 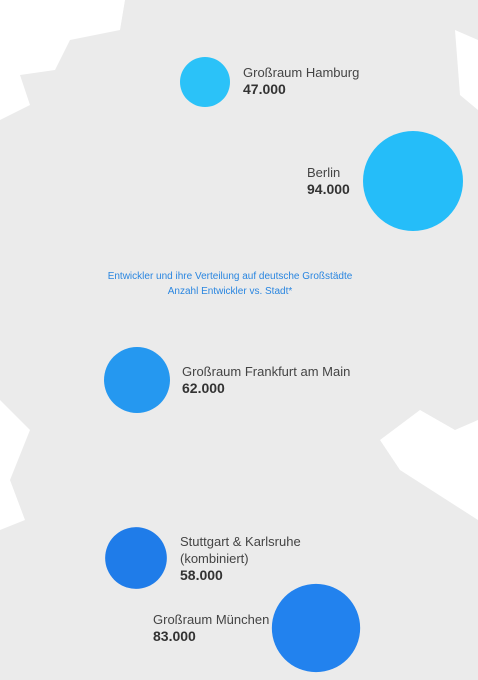 What do you see at coordinates (211, 619) in the screenshot?
I see `city-name: Großraum München` at bounding box center [211, 619].